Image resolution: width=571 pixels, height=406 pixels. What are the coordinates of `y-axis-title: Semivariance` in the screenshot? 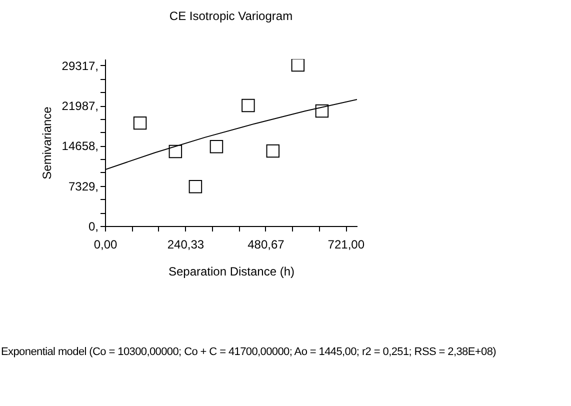 It's located at (47, 143).